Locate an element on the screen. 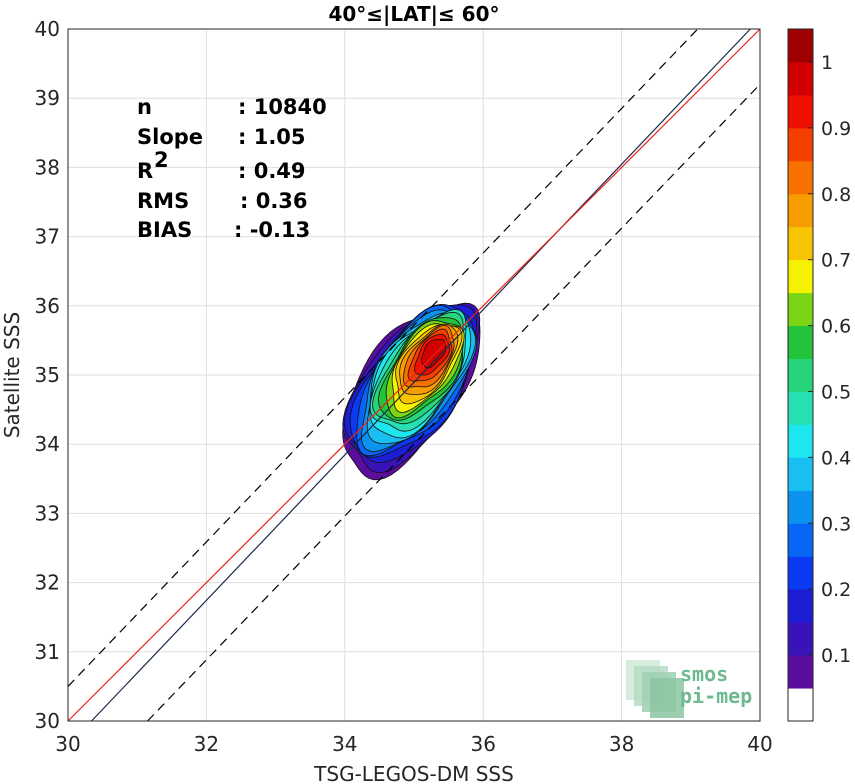 This screenshot has height=784, width=855. colorbar-frame is located at coordinates (800, 375).